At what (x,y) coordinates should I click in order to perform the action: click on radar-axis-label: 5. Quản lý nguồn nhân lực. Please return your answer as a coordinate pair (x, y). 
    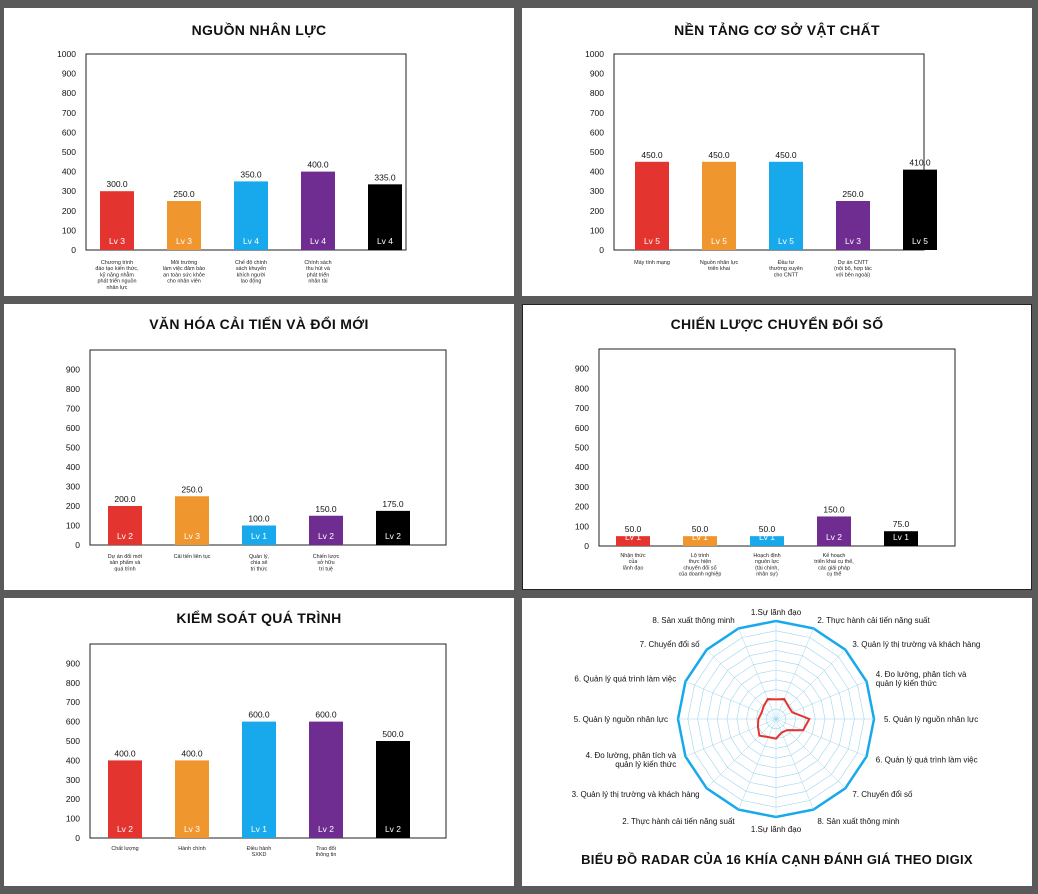
    Looking at the image, I should click on (621, 719).